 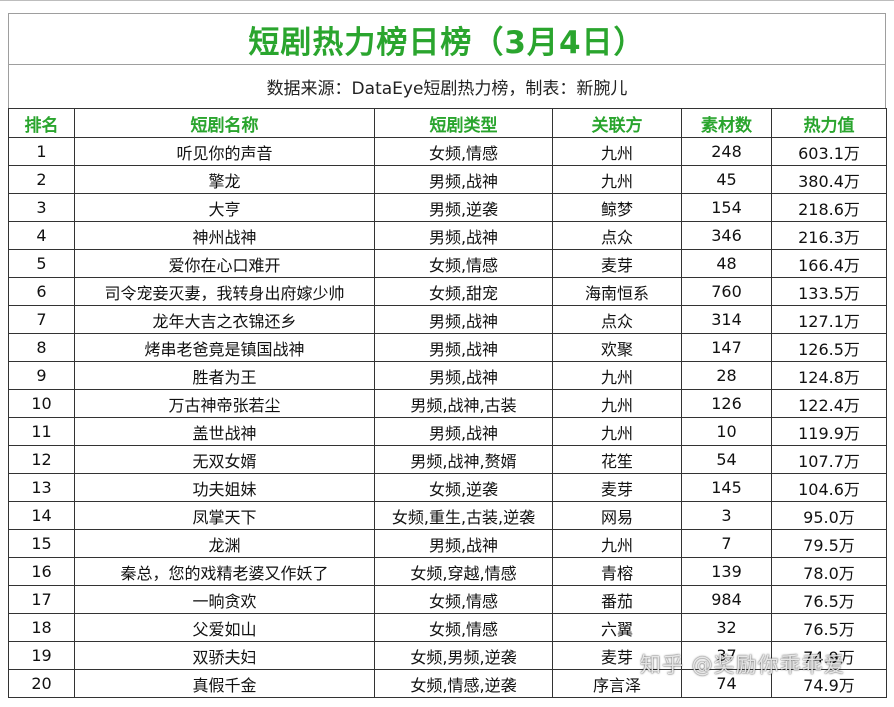 I want to click on table-row: 17 一晌贪欢 女频,情感 番茄 984 76.5万, so click(x=447, y=599).